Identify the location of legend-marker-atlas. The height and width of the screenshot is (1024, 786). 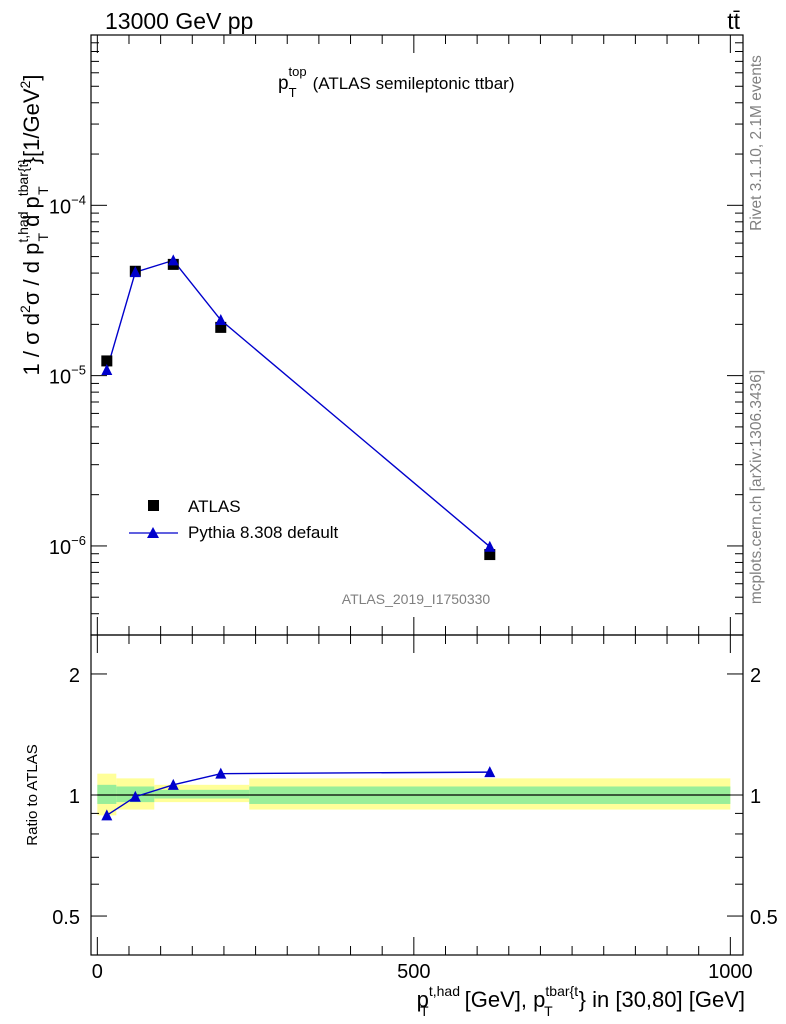
(153, 505).